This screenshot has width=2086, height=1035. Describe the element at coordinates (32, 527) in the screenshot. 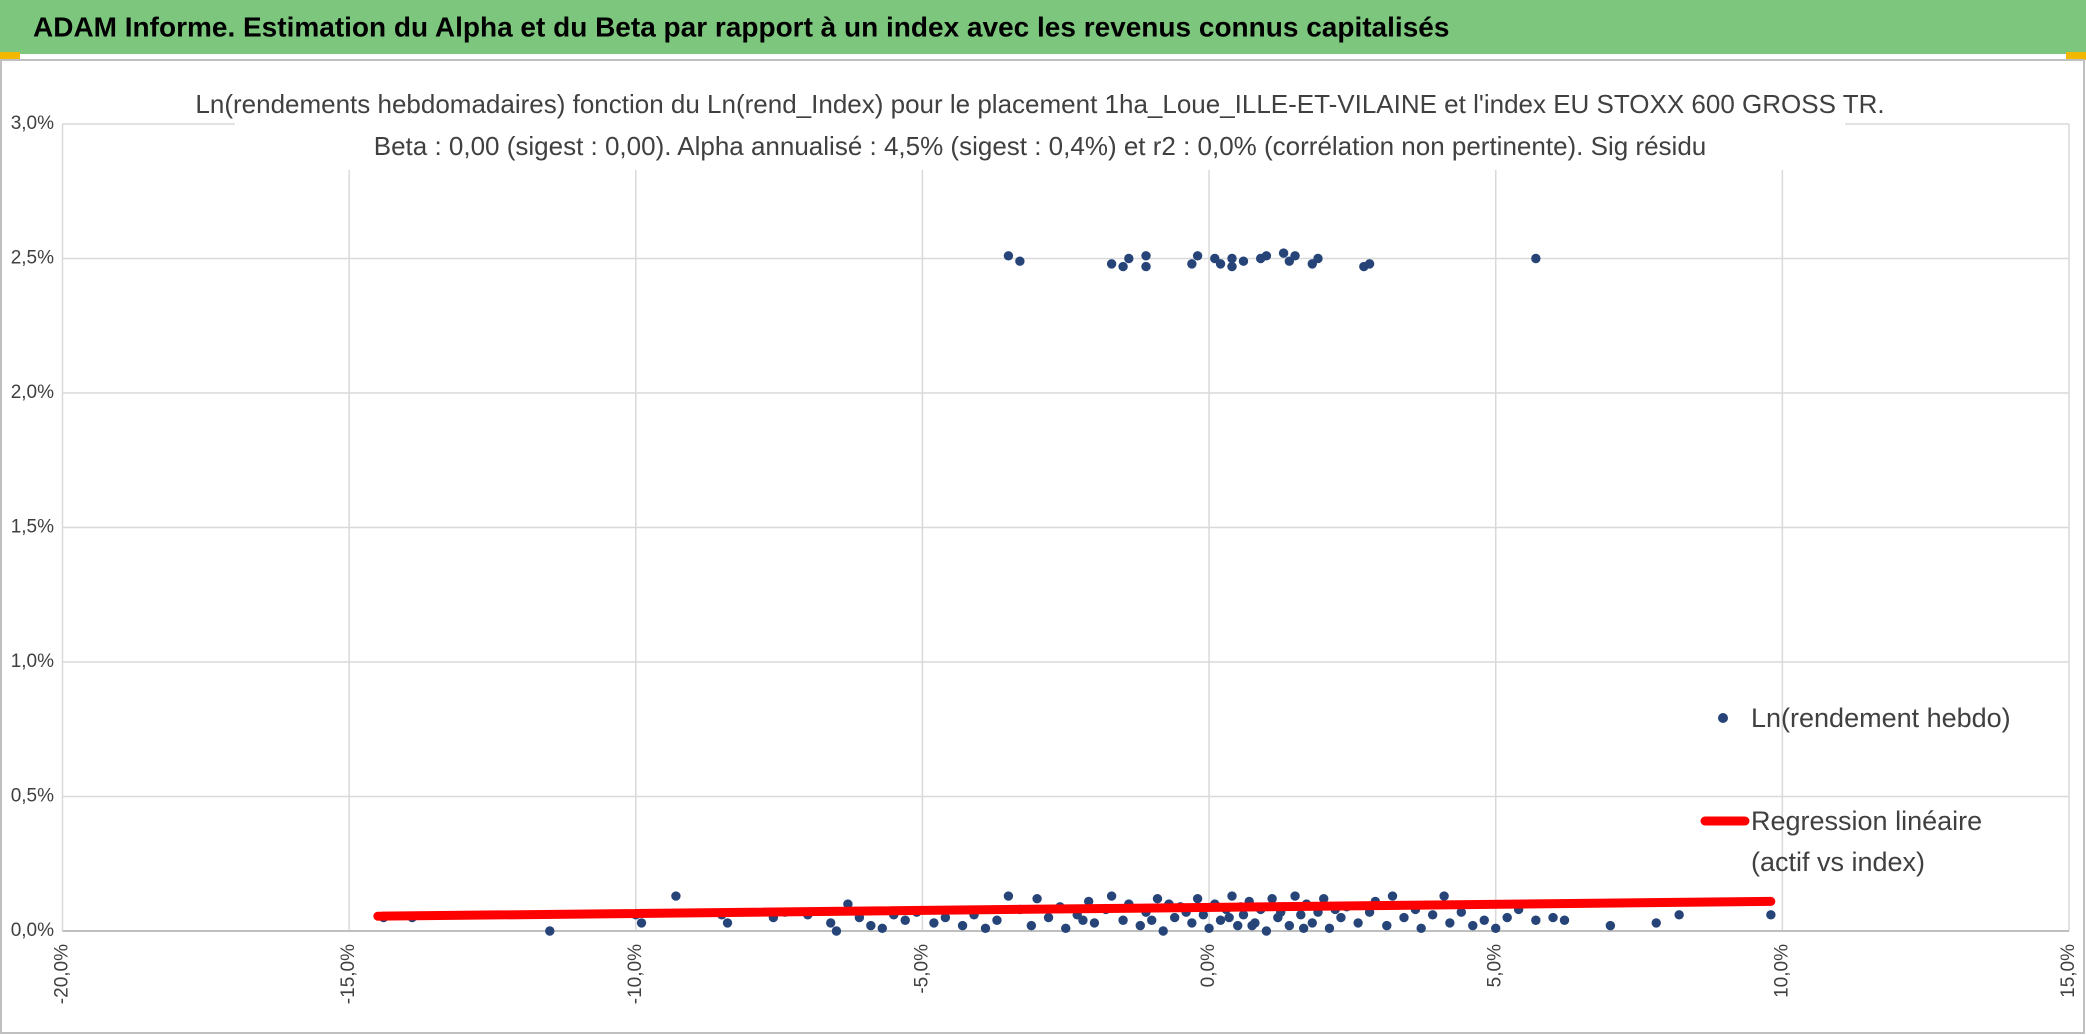

I see `y-tick-label: 1,5%` at that location.